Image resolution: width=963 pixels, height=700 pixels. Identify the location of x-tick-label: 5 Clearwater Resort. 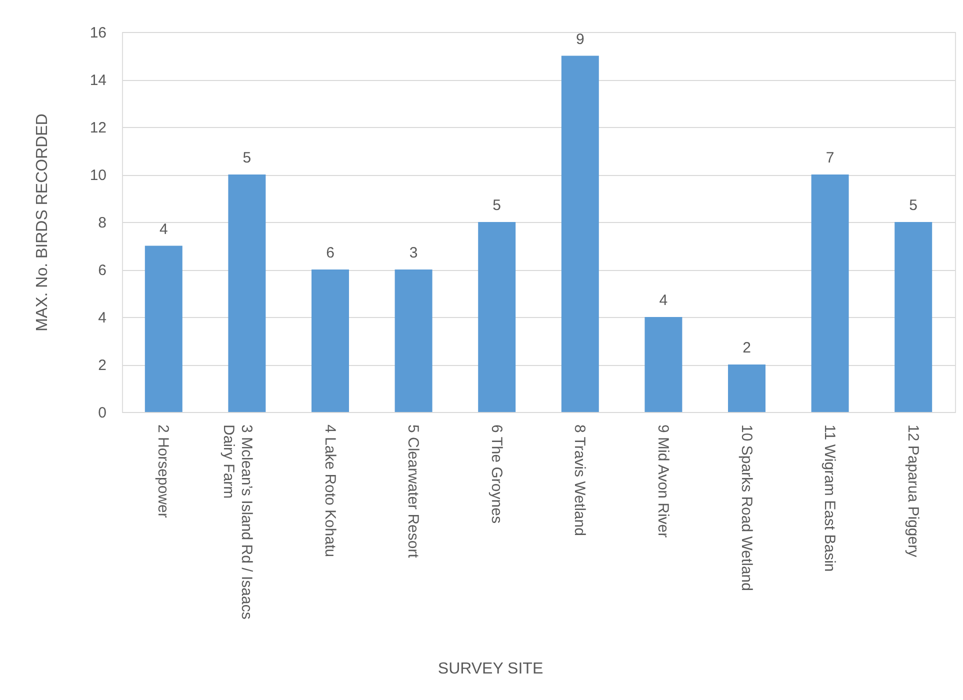
(413, 491).